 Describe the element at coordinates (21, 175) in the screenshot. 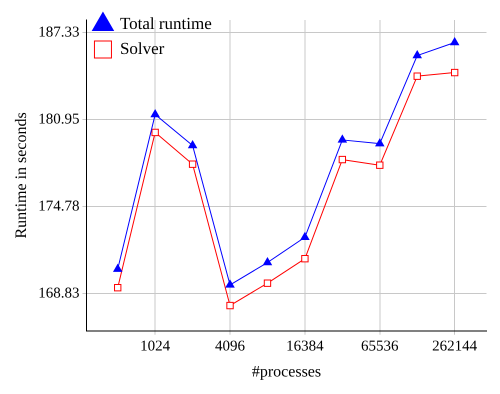

I see `y-axis-title: Runtime in seconds` at that location.